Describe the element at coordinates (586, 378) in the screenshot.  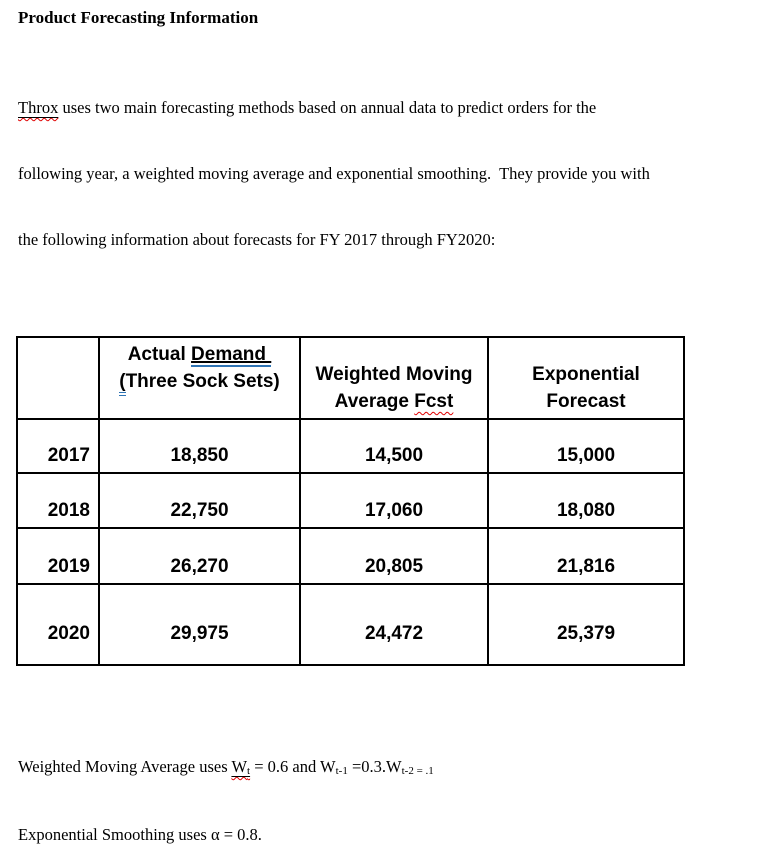
I see `table-header-exponential-forecast: Exponential Forecast` at that location.